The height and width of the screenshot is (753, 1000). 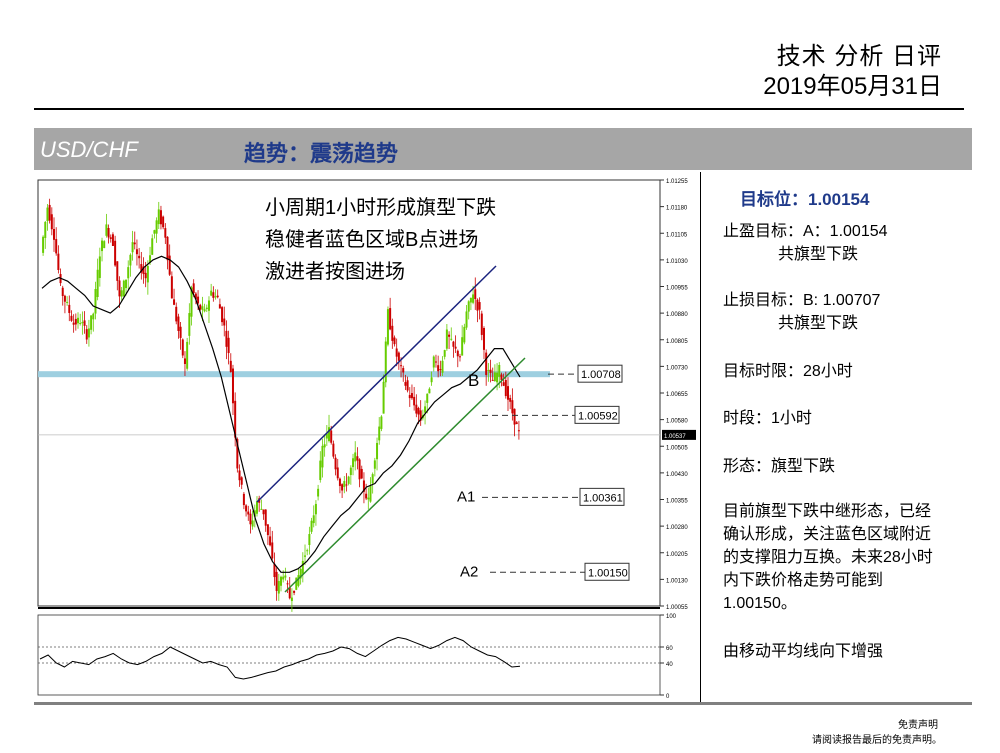 What do you see at coordinates (803, 651) in the screenshot?
I see `moving-average-note: 由移动平均线向下增强` at bounding box center [803, 651].